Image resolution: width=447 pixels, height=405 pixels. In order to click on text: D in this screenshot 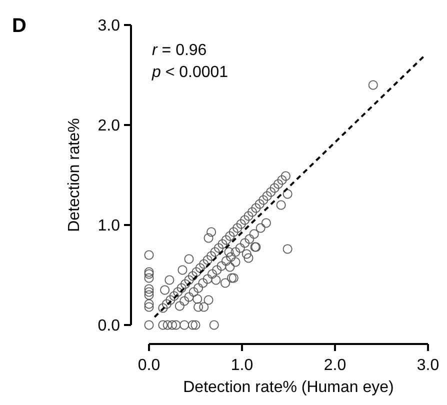, I will do `click(19, 26)`.